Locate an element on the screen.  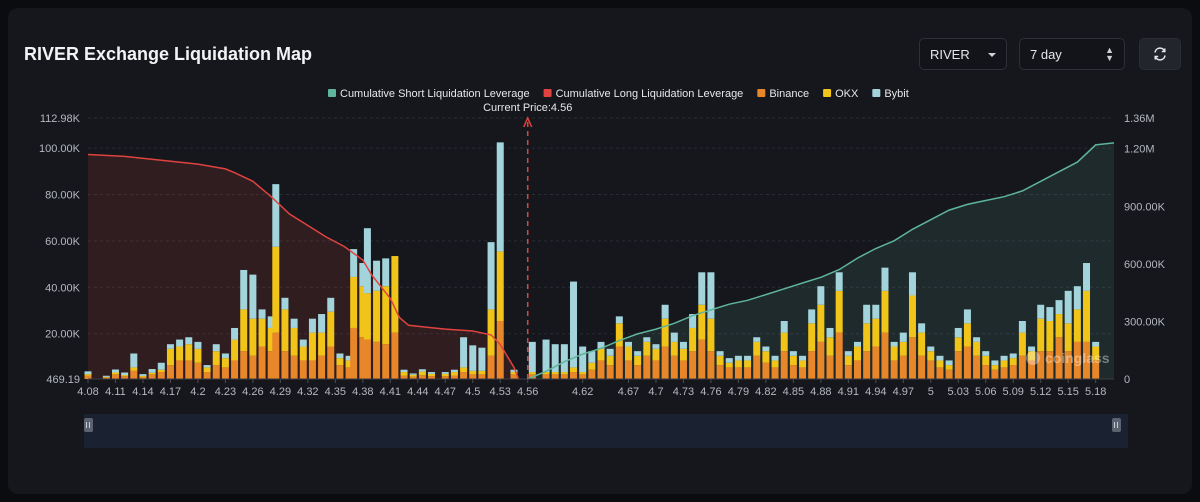
x-tick-label: 4.73 is located at coordinates (683, 392).